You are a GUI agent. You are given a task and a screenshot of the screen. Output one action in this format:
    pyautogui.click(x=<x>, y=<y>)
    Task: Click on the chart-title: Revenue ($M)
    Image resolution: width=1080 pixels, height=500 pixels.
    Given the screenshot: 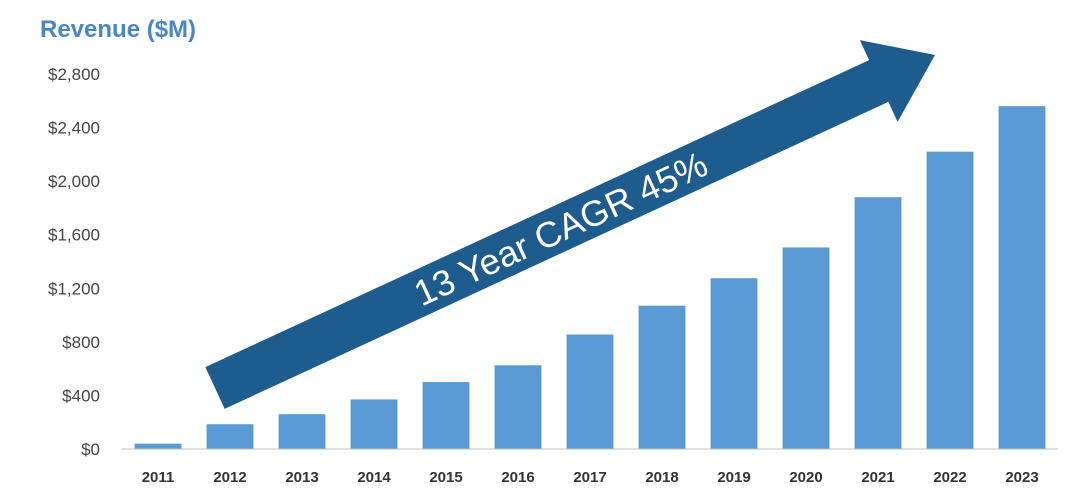 What is the action you would take?
    pyautogui.click(x=118, y=29)
    